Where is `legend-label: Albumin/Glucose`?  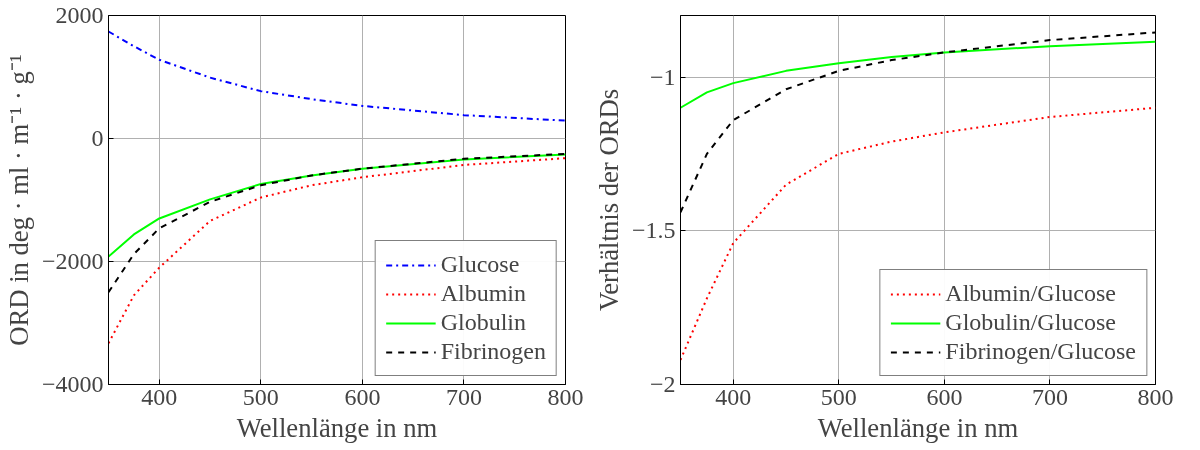 legend-label: Albumin/Glucose is located at coordinates (1031, 293).